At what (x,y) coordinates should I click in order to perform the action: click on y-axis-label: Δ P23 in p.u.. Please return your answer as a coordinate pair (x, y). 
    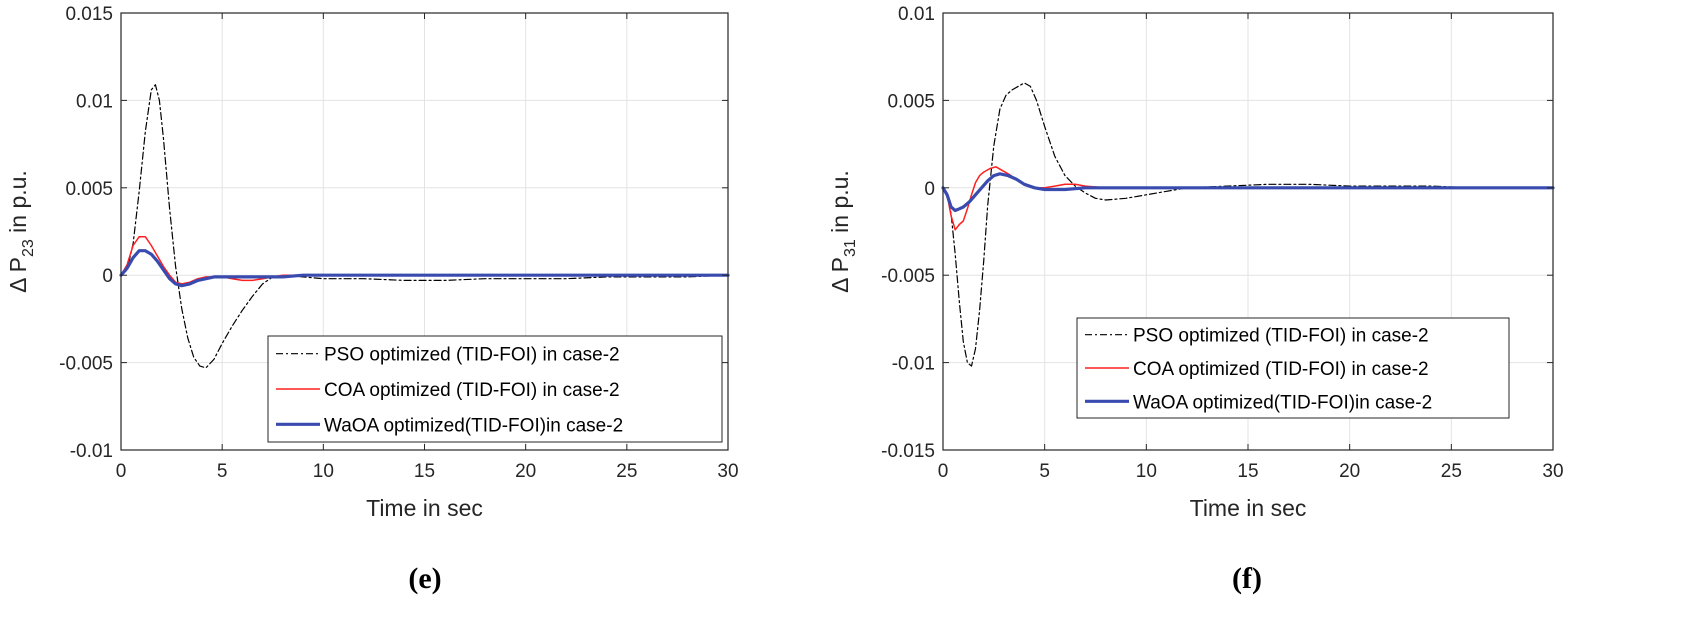
    Looking at the image, I should click on (21, 231).